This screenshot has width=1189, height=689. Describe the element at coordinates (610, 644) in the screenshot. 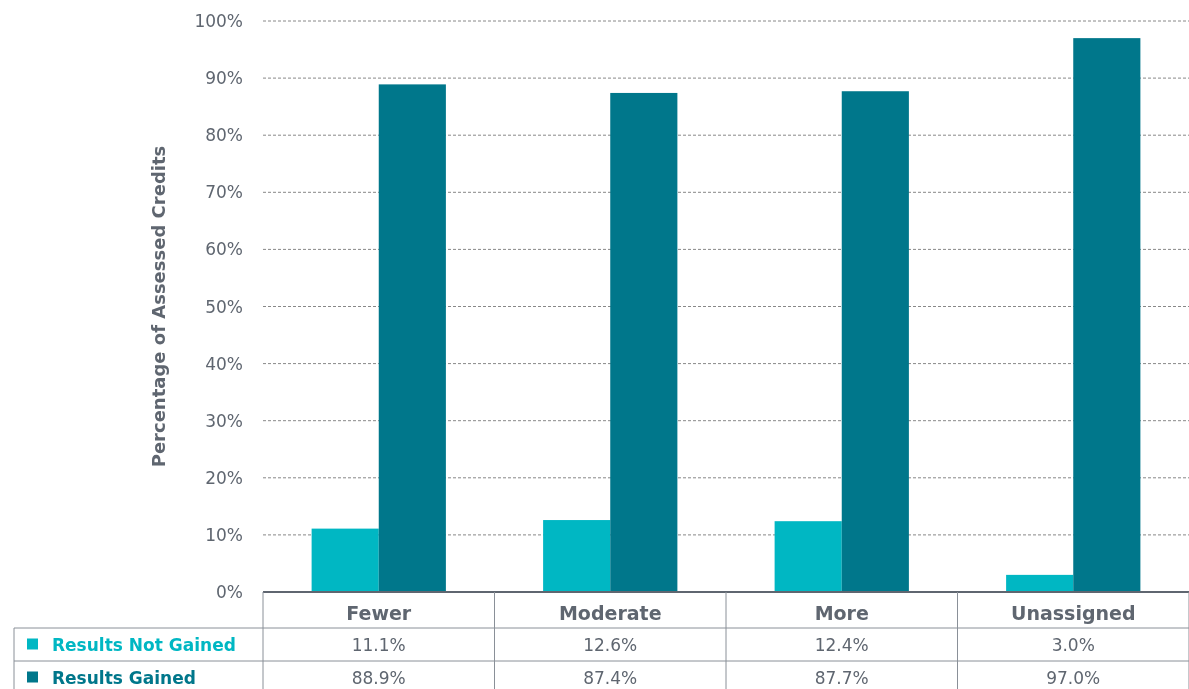

I see `data-label: 12.6%` at that location.